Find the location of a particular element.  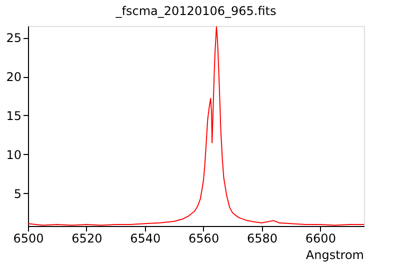

y-tick-label: 15 is located at coordinates (14, 115).